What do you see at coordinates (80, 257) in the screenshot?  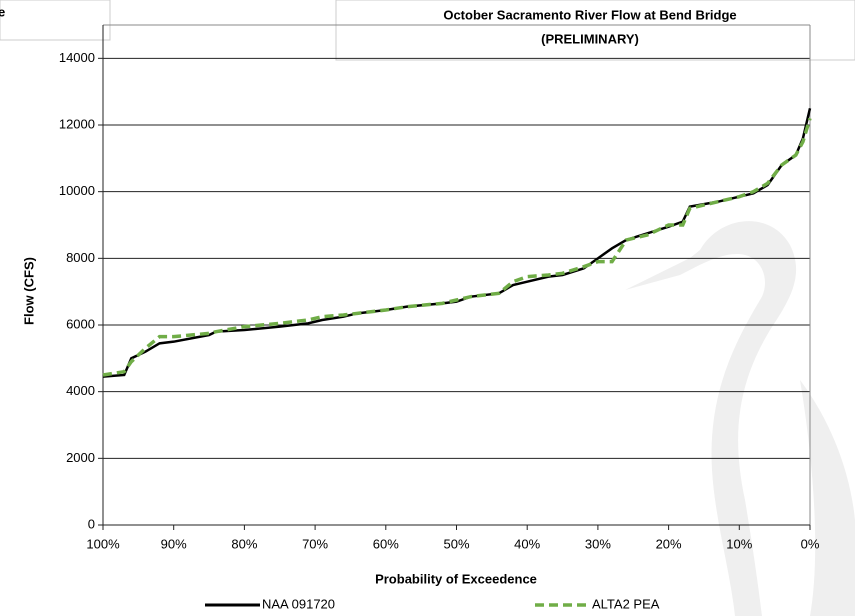 I see `y-tick-label: 8000` at bounding box center [80, 257].